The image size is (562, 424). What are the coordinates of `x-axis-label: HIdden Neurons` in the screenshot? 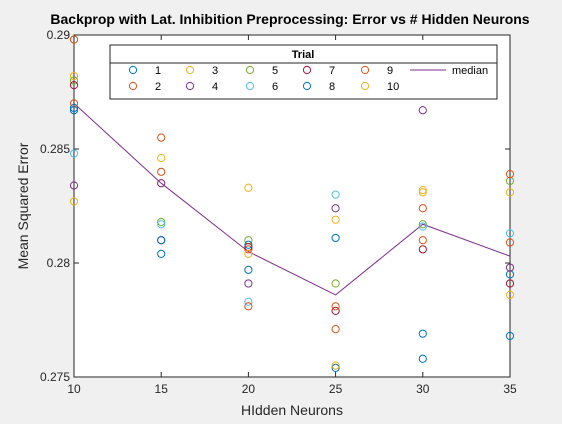 It's located at (292, 410).